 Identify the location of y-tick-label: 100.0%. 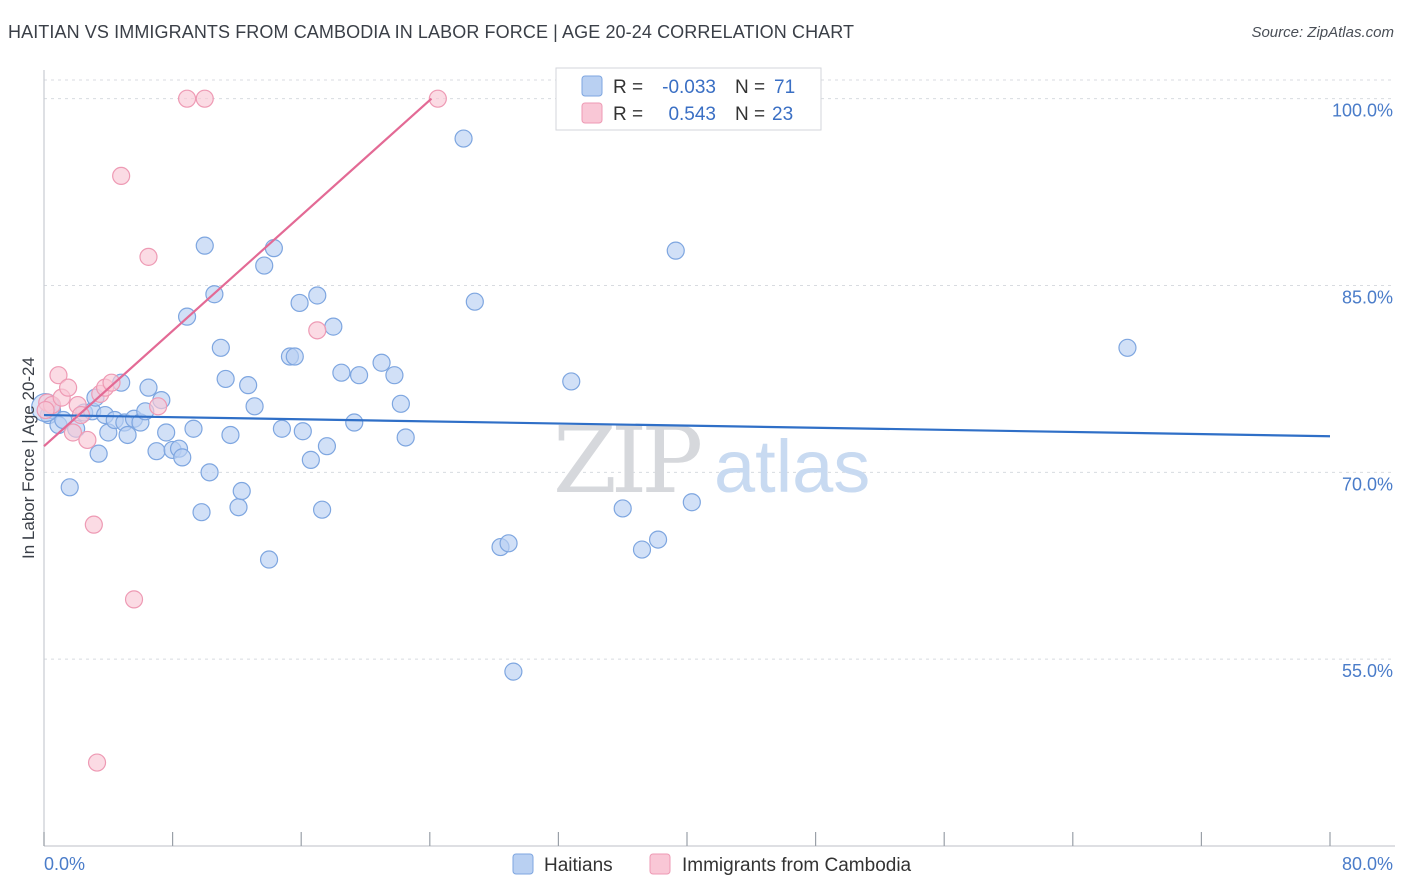
(1362, 111).